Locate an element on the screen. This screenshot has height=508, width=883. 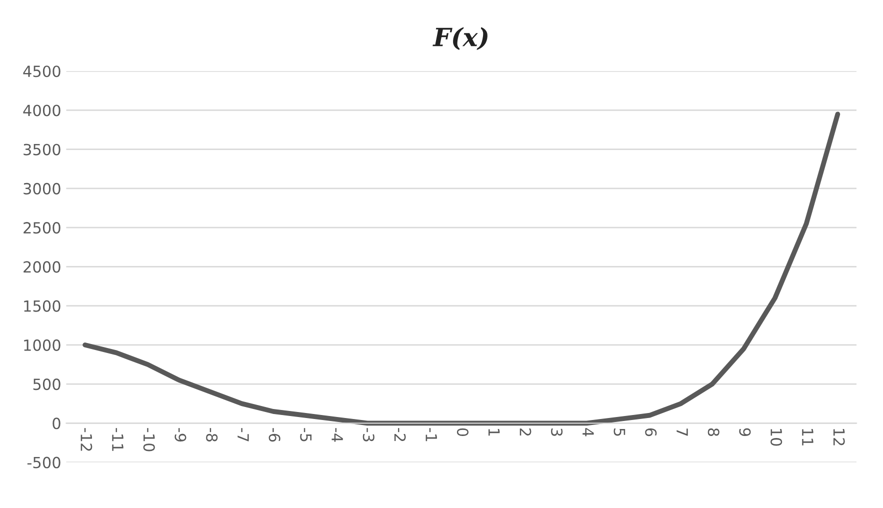
x-tick-label: 8 is located at coordinates (714, 432).